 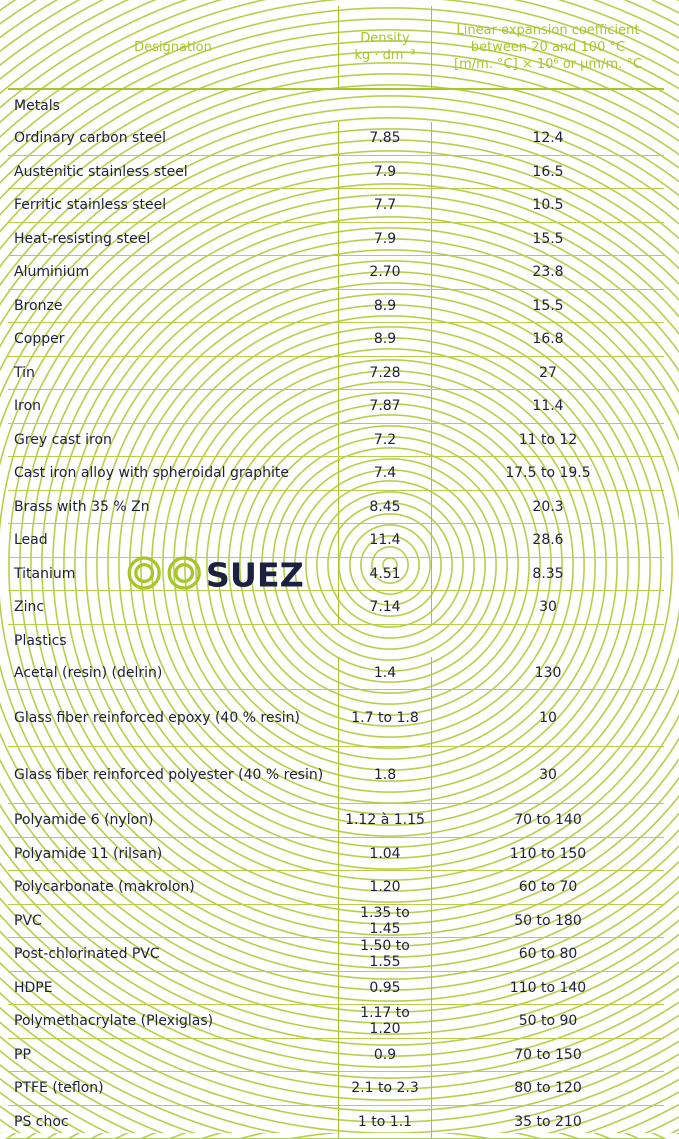 I want to click on density-cell: 0.9, so click(x=385, y=1055).